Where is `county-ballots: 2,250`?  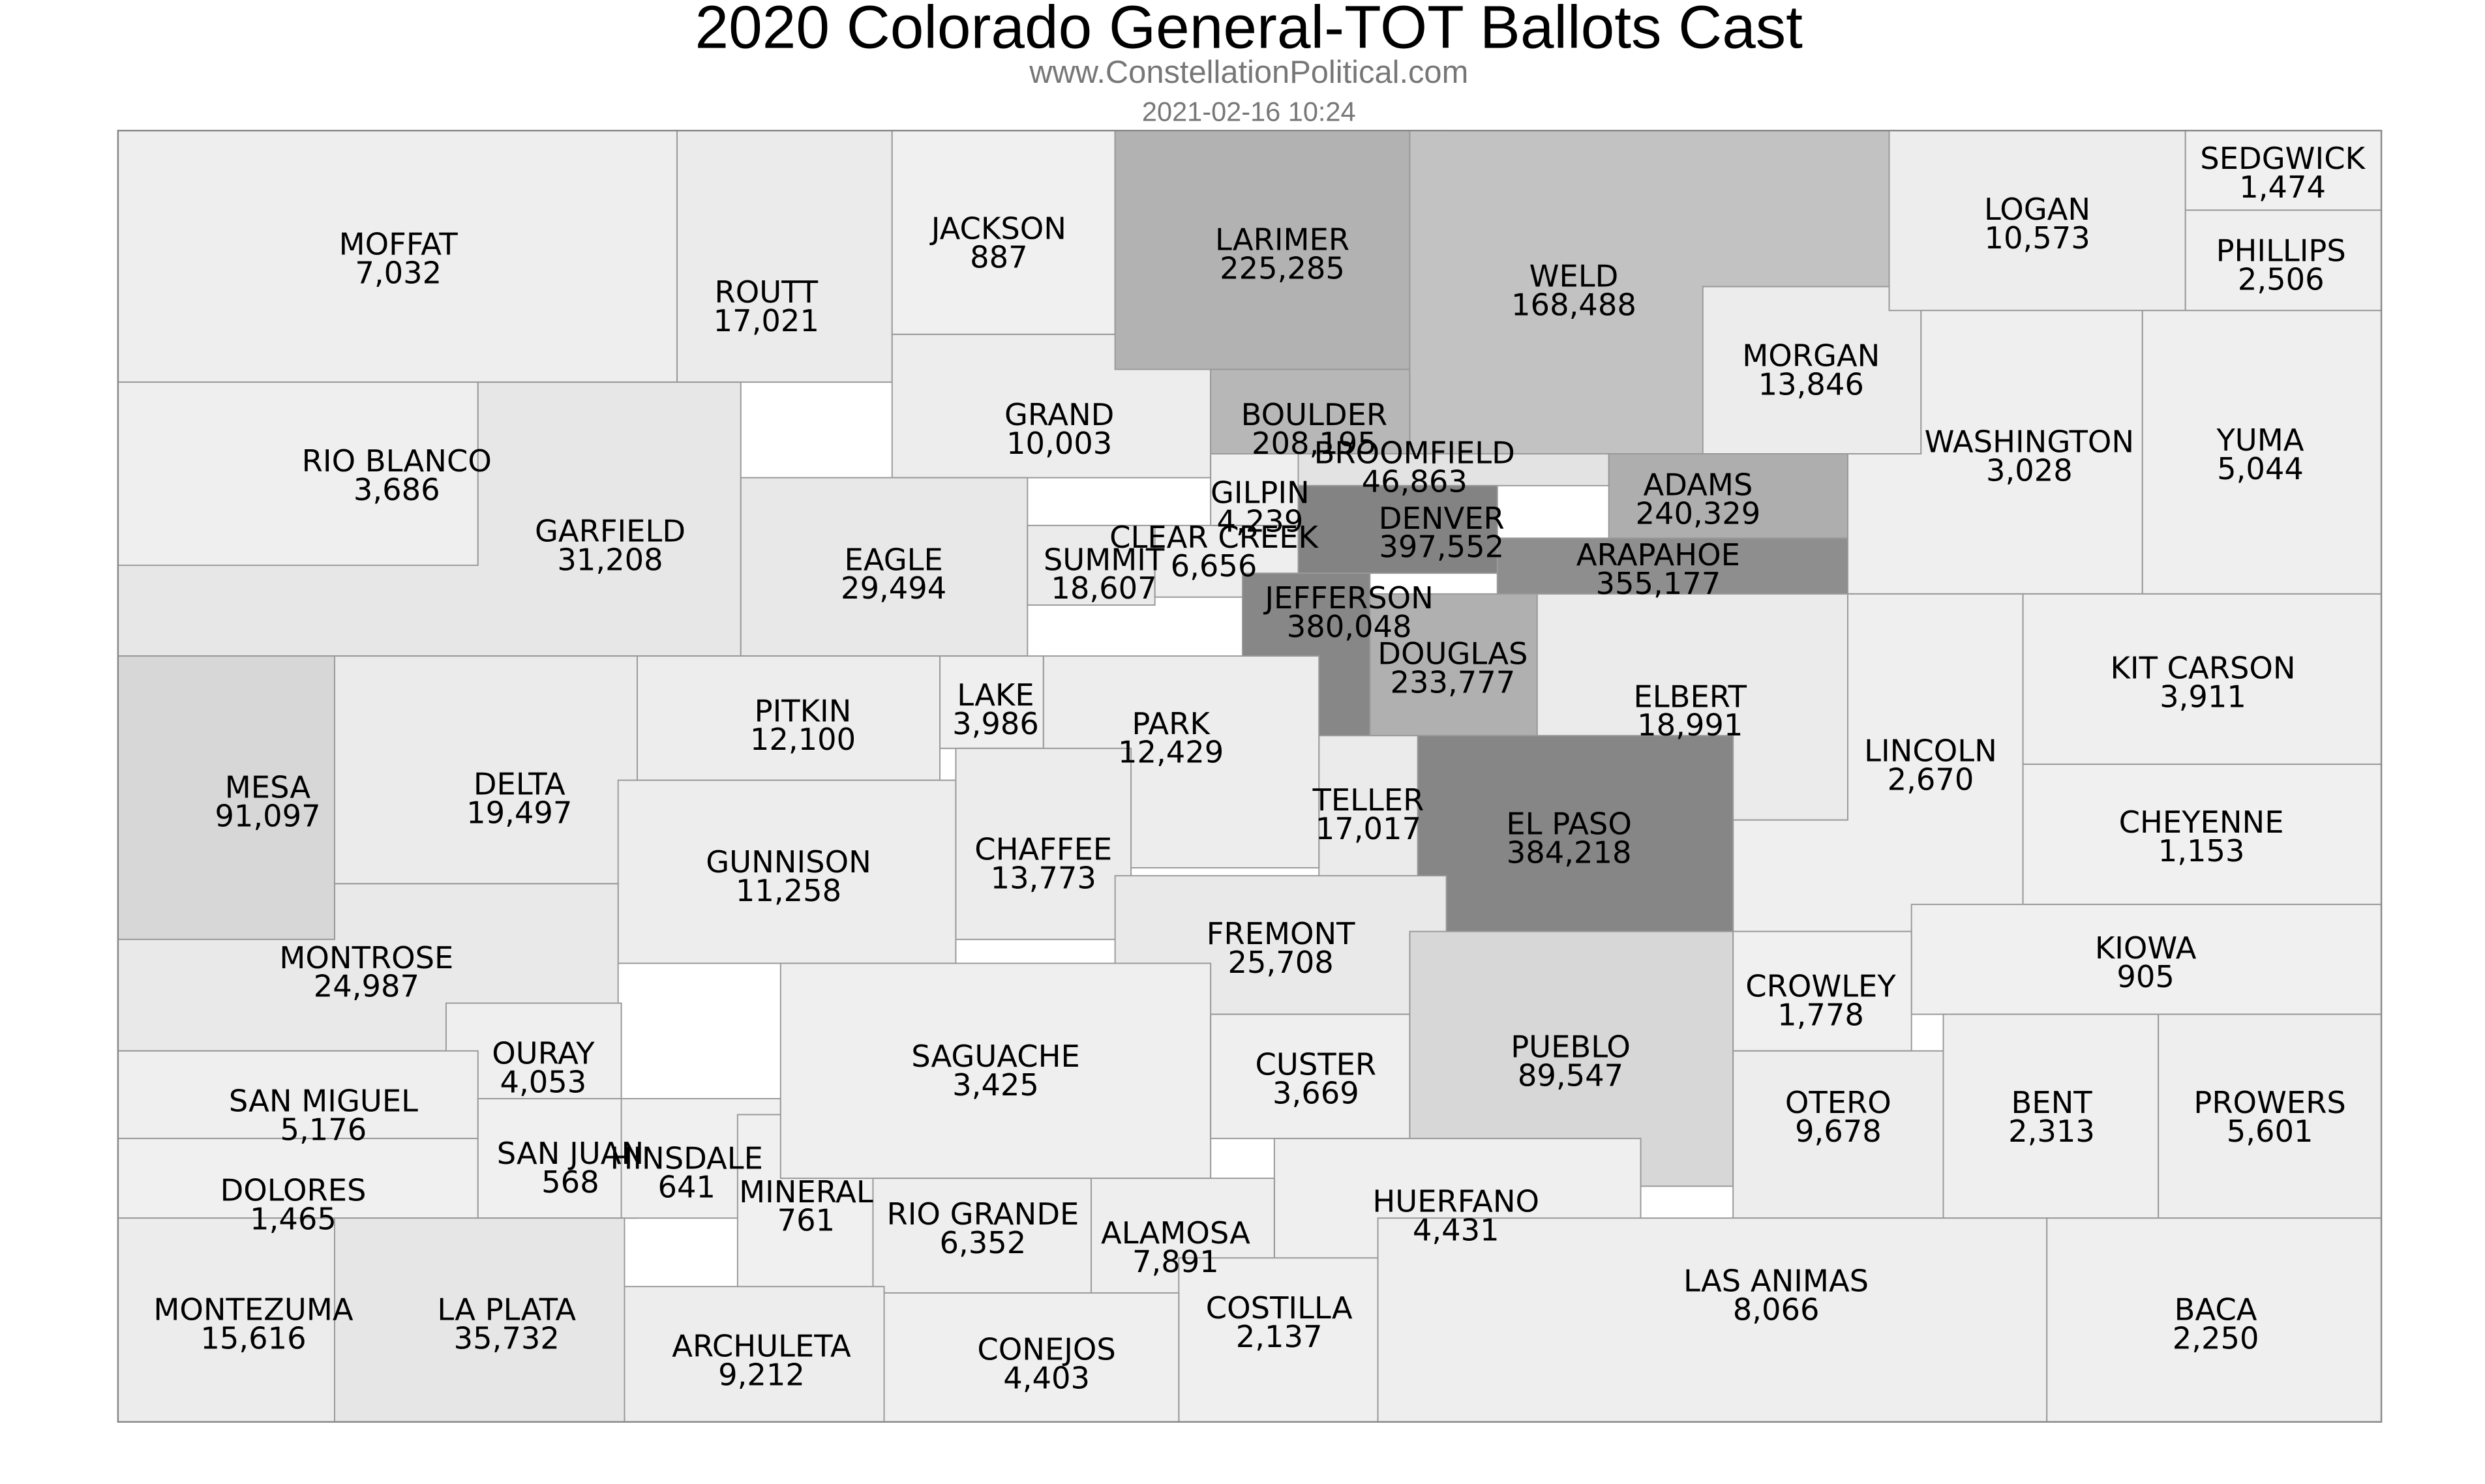
county-ballots: 2,250 is located at coordinates (2216, 1338).